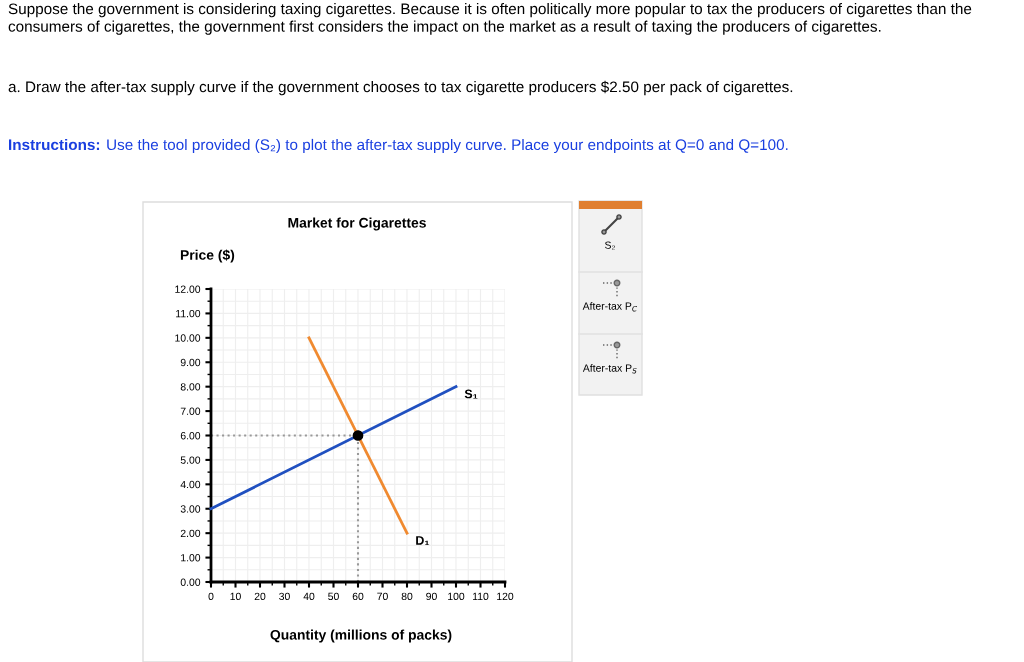  What do you see at coordinates (235, 596) in the screenshot?
I see `x-tick-label: 10` at bounding box center [235, 596].